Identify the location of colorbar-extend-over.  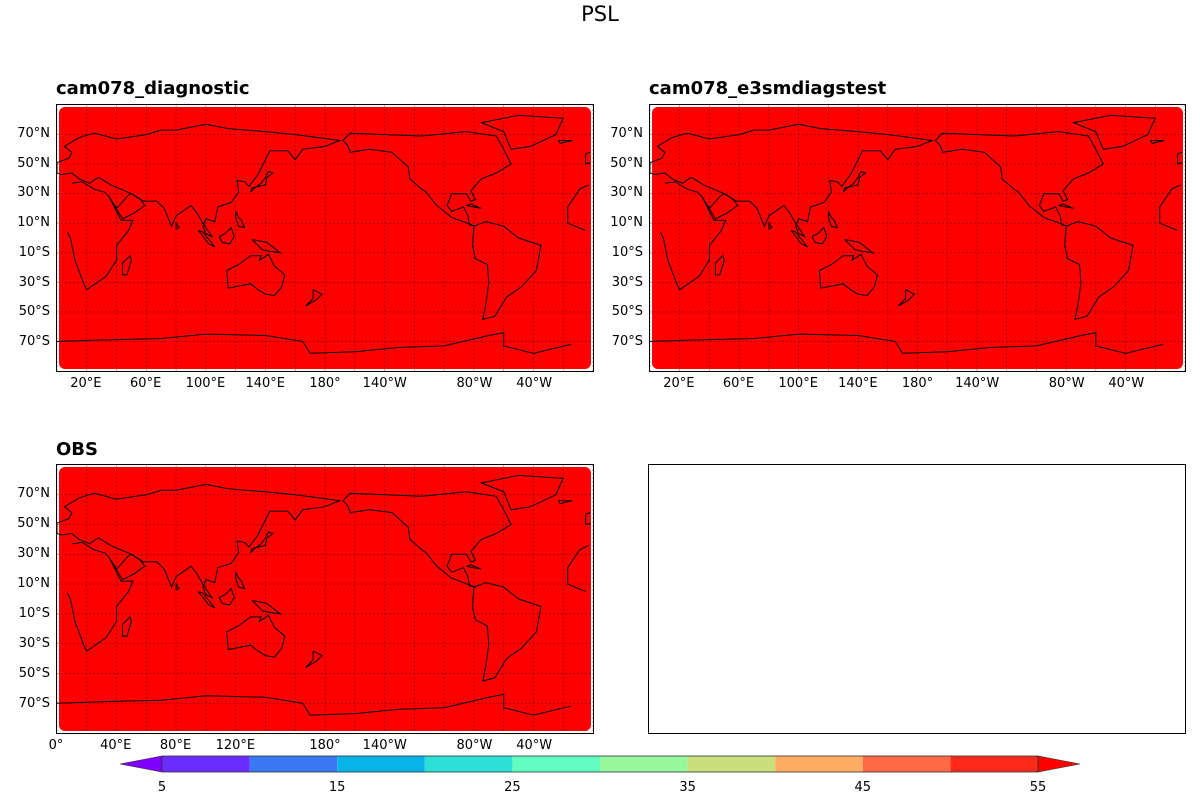
(1059, 764).